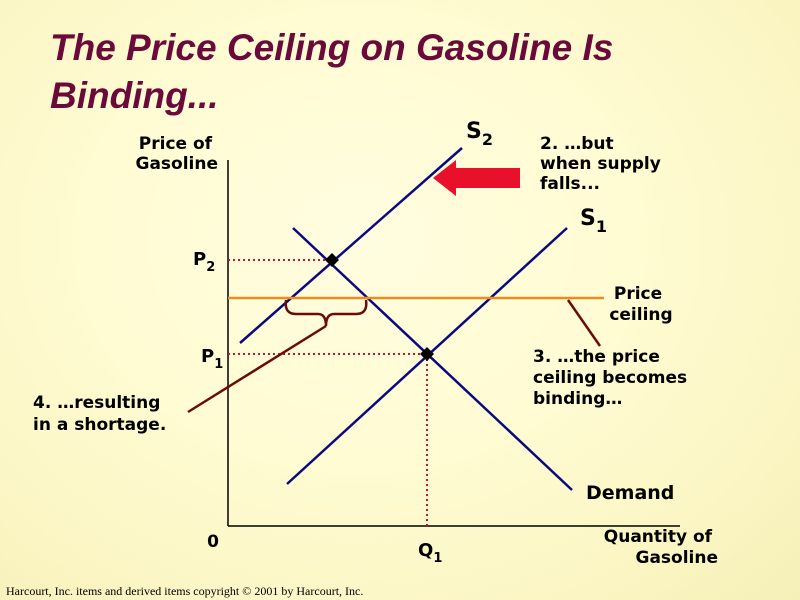 The height and width of the screenshot is (600, 800). Describe the element at coordinates (479, 134) in the screenshot. I see `s2-label: S2` at that location.